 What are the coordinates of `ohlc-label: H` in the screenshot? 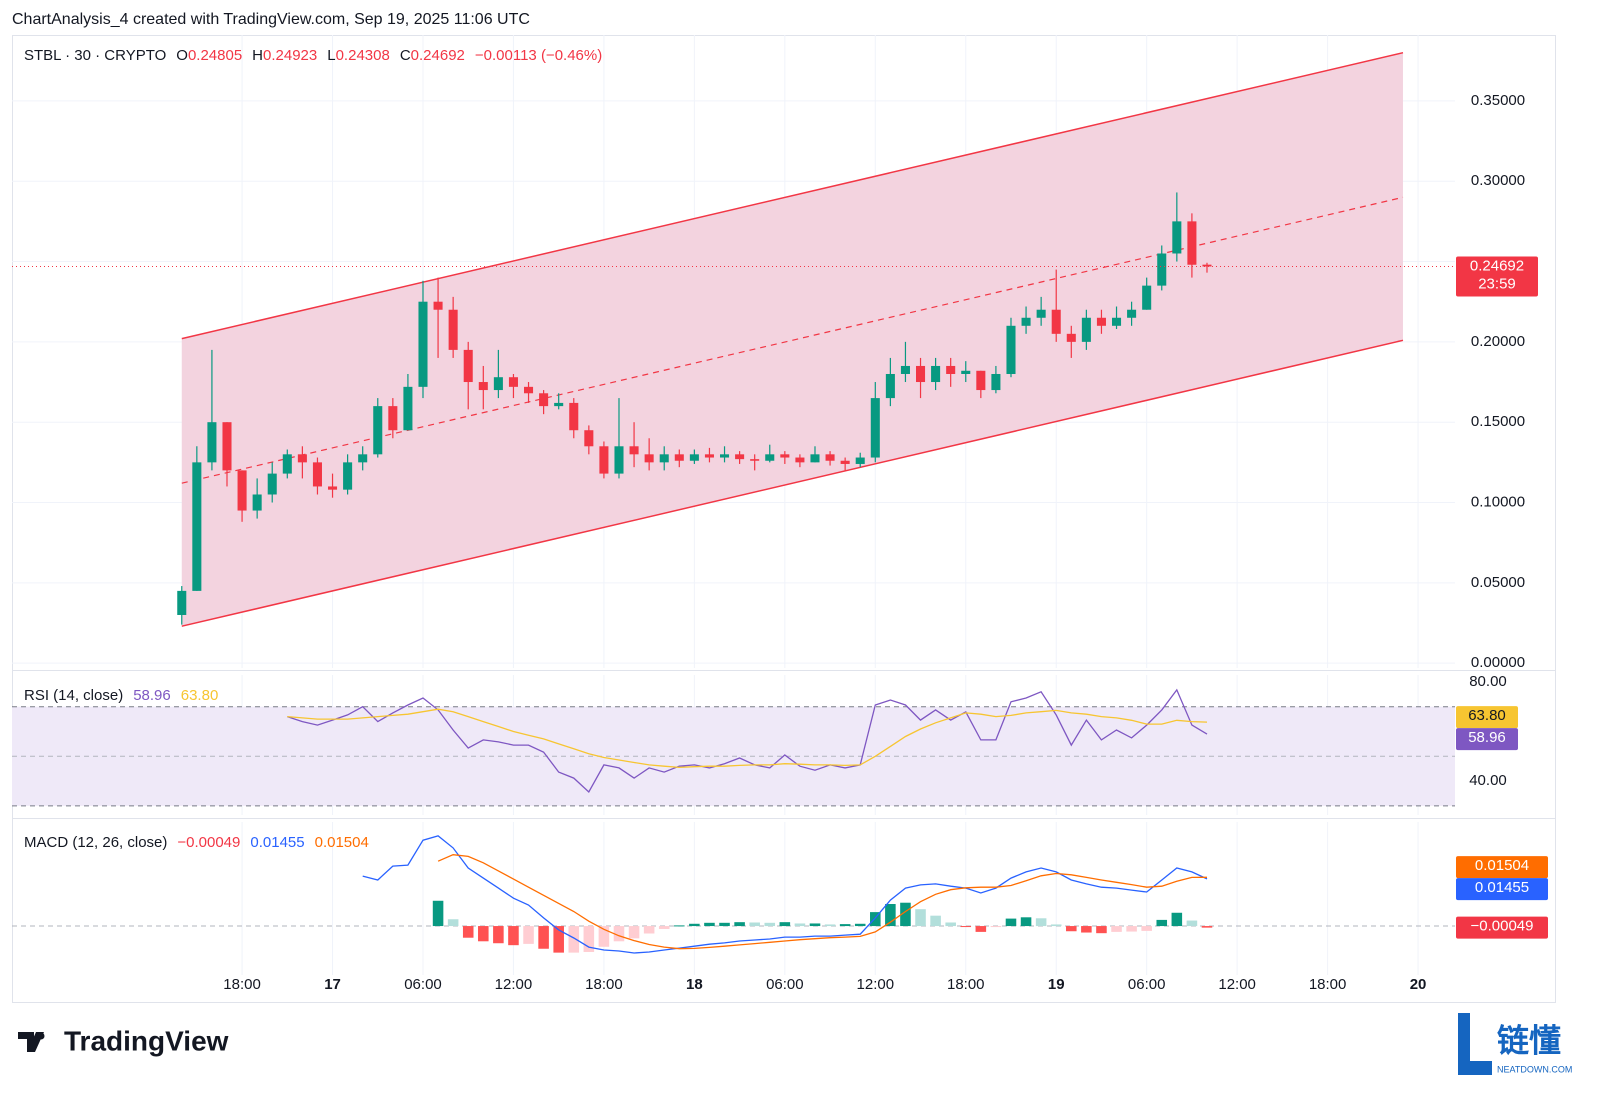 It's located at (257, 55).